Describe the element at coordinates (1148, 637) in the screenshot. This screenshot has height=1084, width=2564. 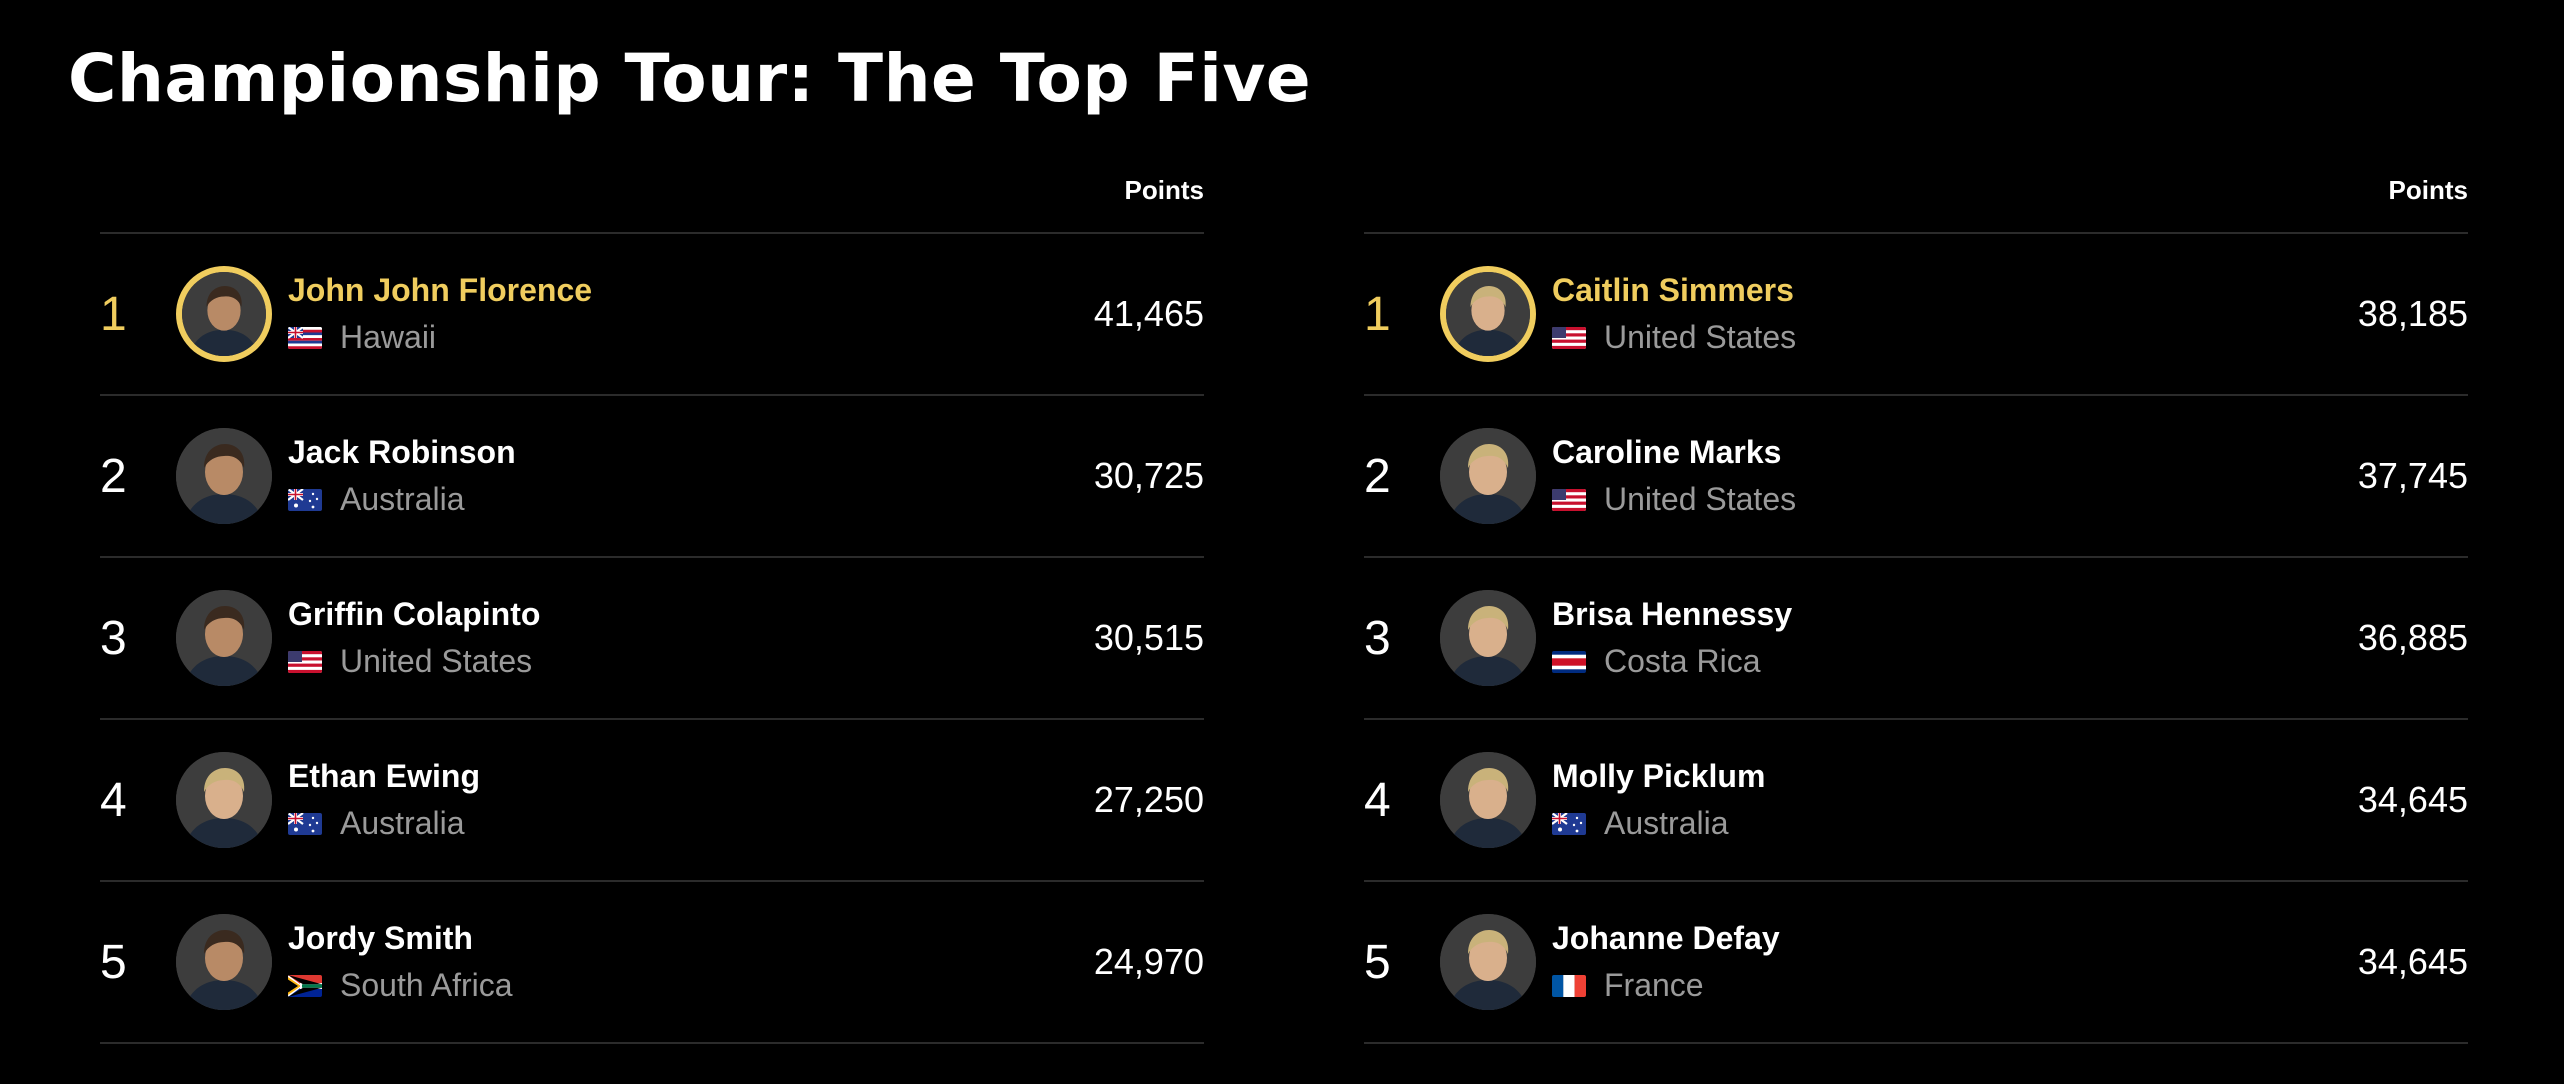
I see `points-value: 30,515` at that location.